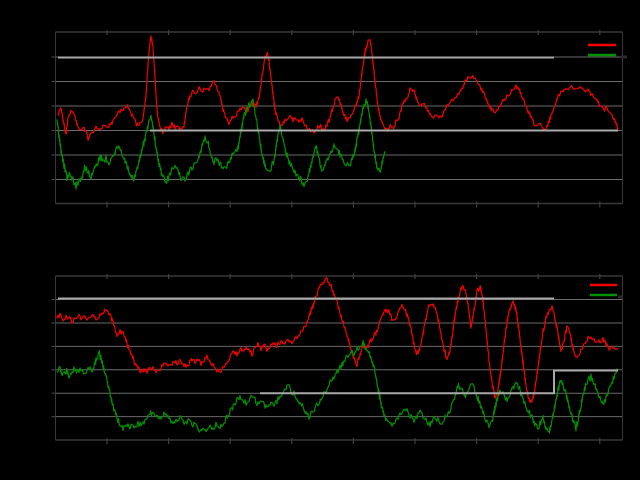 The height and width of the screenshot is (480, 640). What do you see at coordinates (439, 382) in the screenshot?
I see `threshold-lower-step-bottom` at bounding box center [439, 382].